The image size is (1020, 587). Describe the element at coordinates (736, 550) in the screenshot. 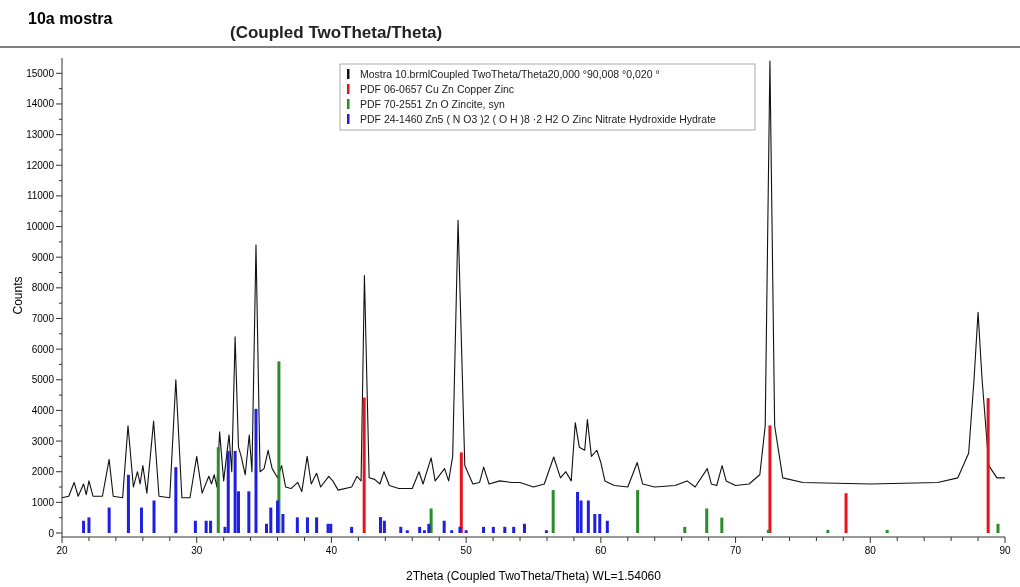

I see `x-tick-label: 70` at that location.